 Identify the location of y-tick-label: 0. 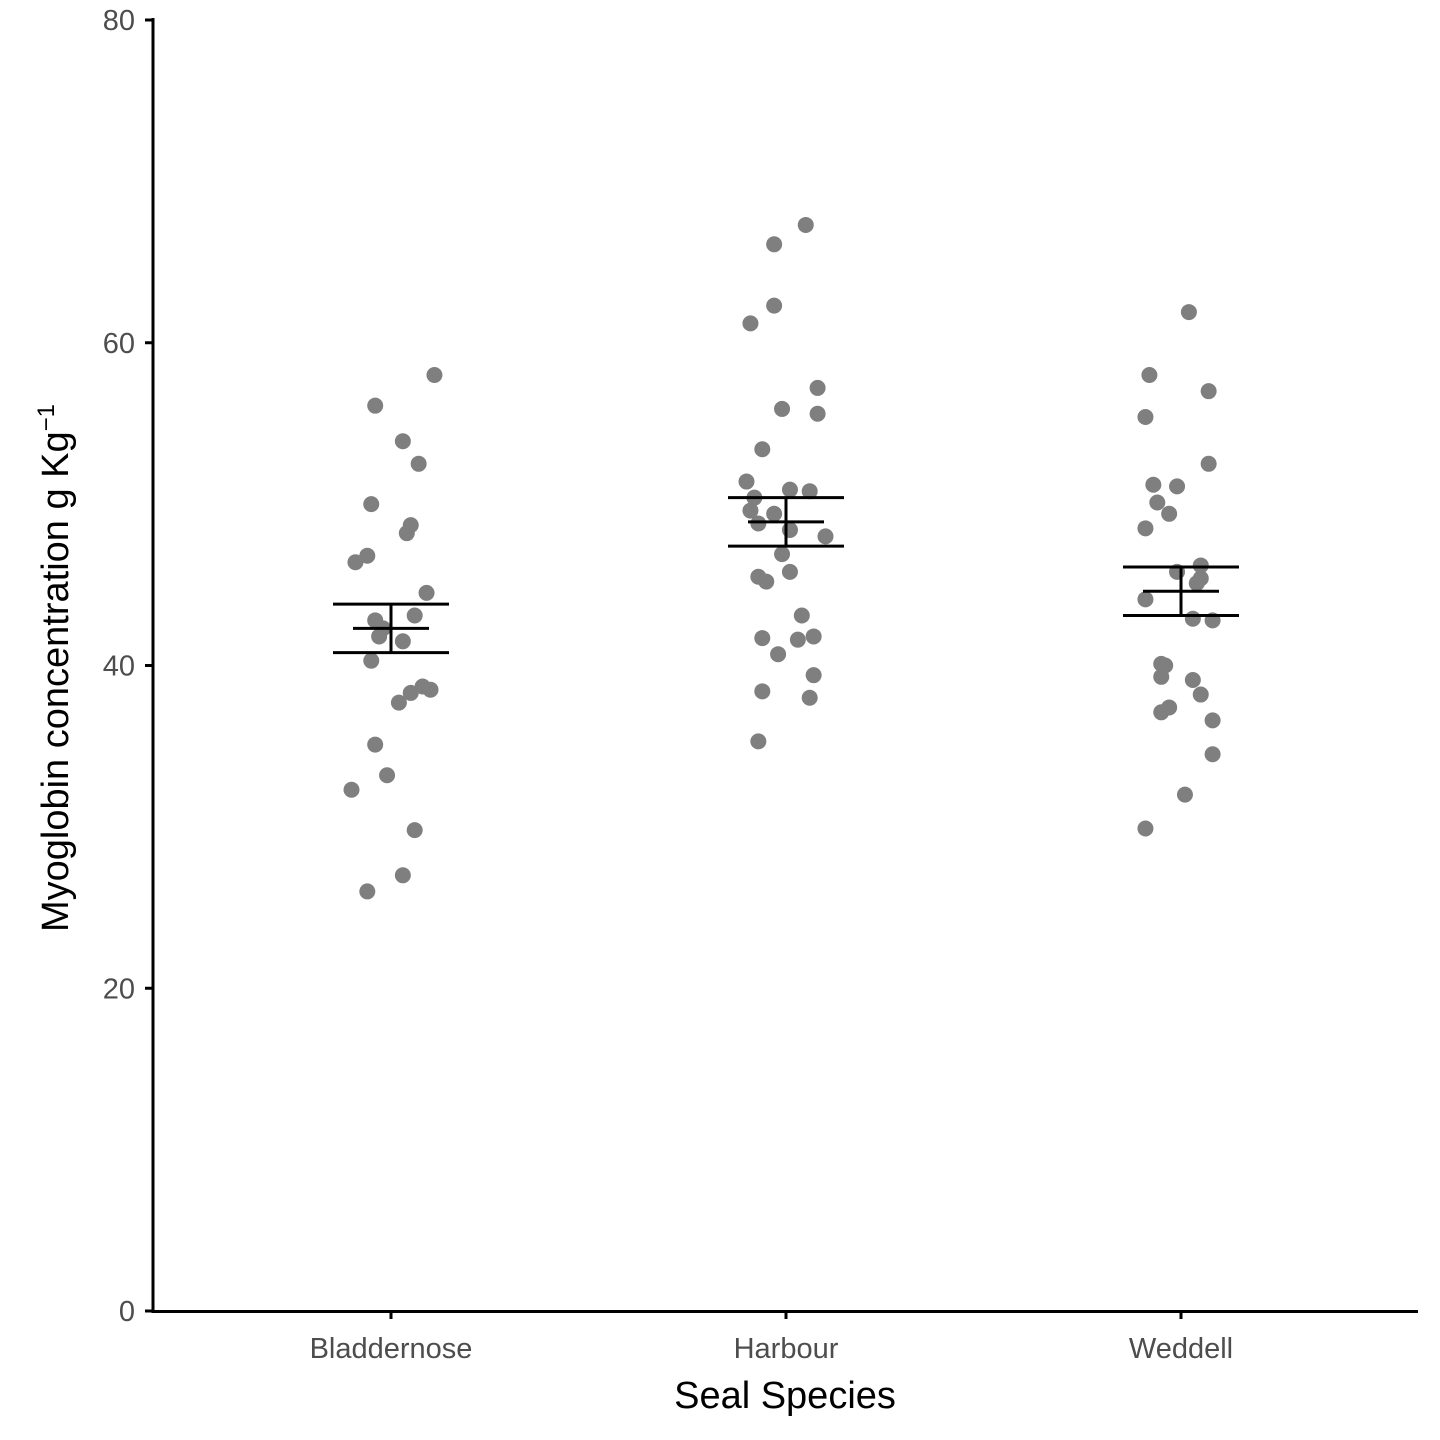
(127, 1312).